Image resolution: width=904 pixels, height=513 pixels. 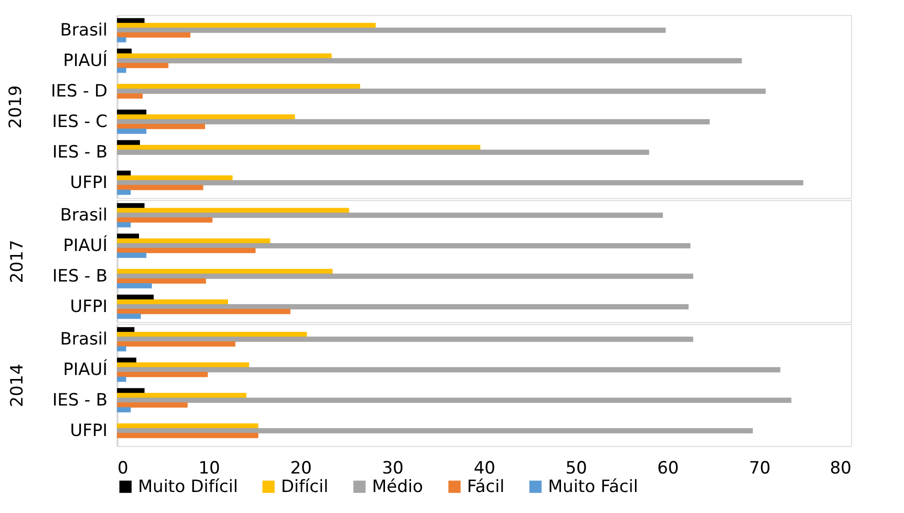 I want to click on x-tick-label: 20, so click(x=301, y=468).